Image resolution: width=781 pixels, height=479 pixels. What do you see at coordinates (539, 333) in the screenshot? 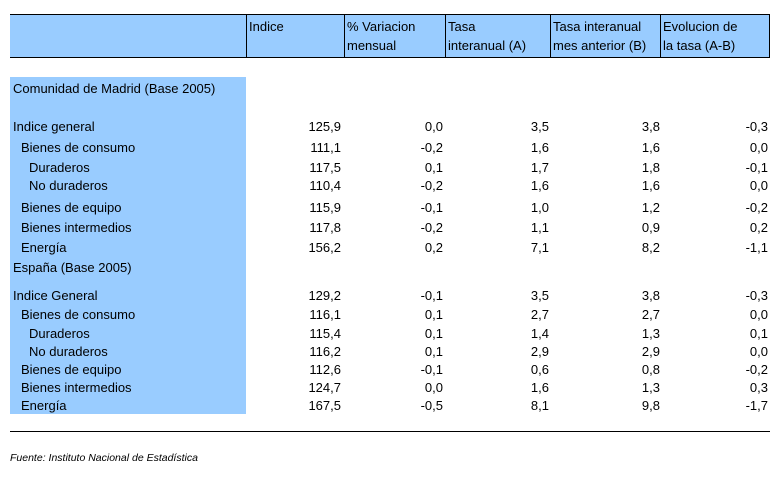
I see `cell-tasa-a: 1,4` at bounding box center [539, 333].